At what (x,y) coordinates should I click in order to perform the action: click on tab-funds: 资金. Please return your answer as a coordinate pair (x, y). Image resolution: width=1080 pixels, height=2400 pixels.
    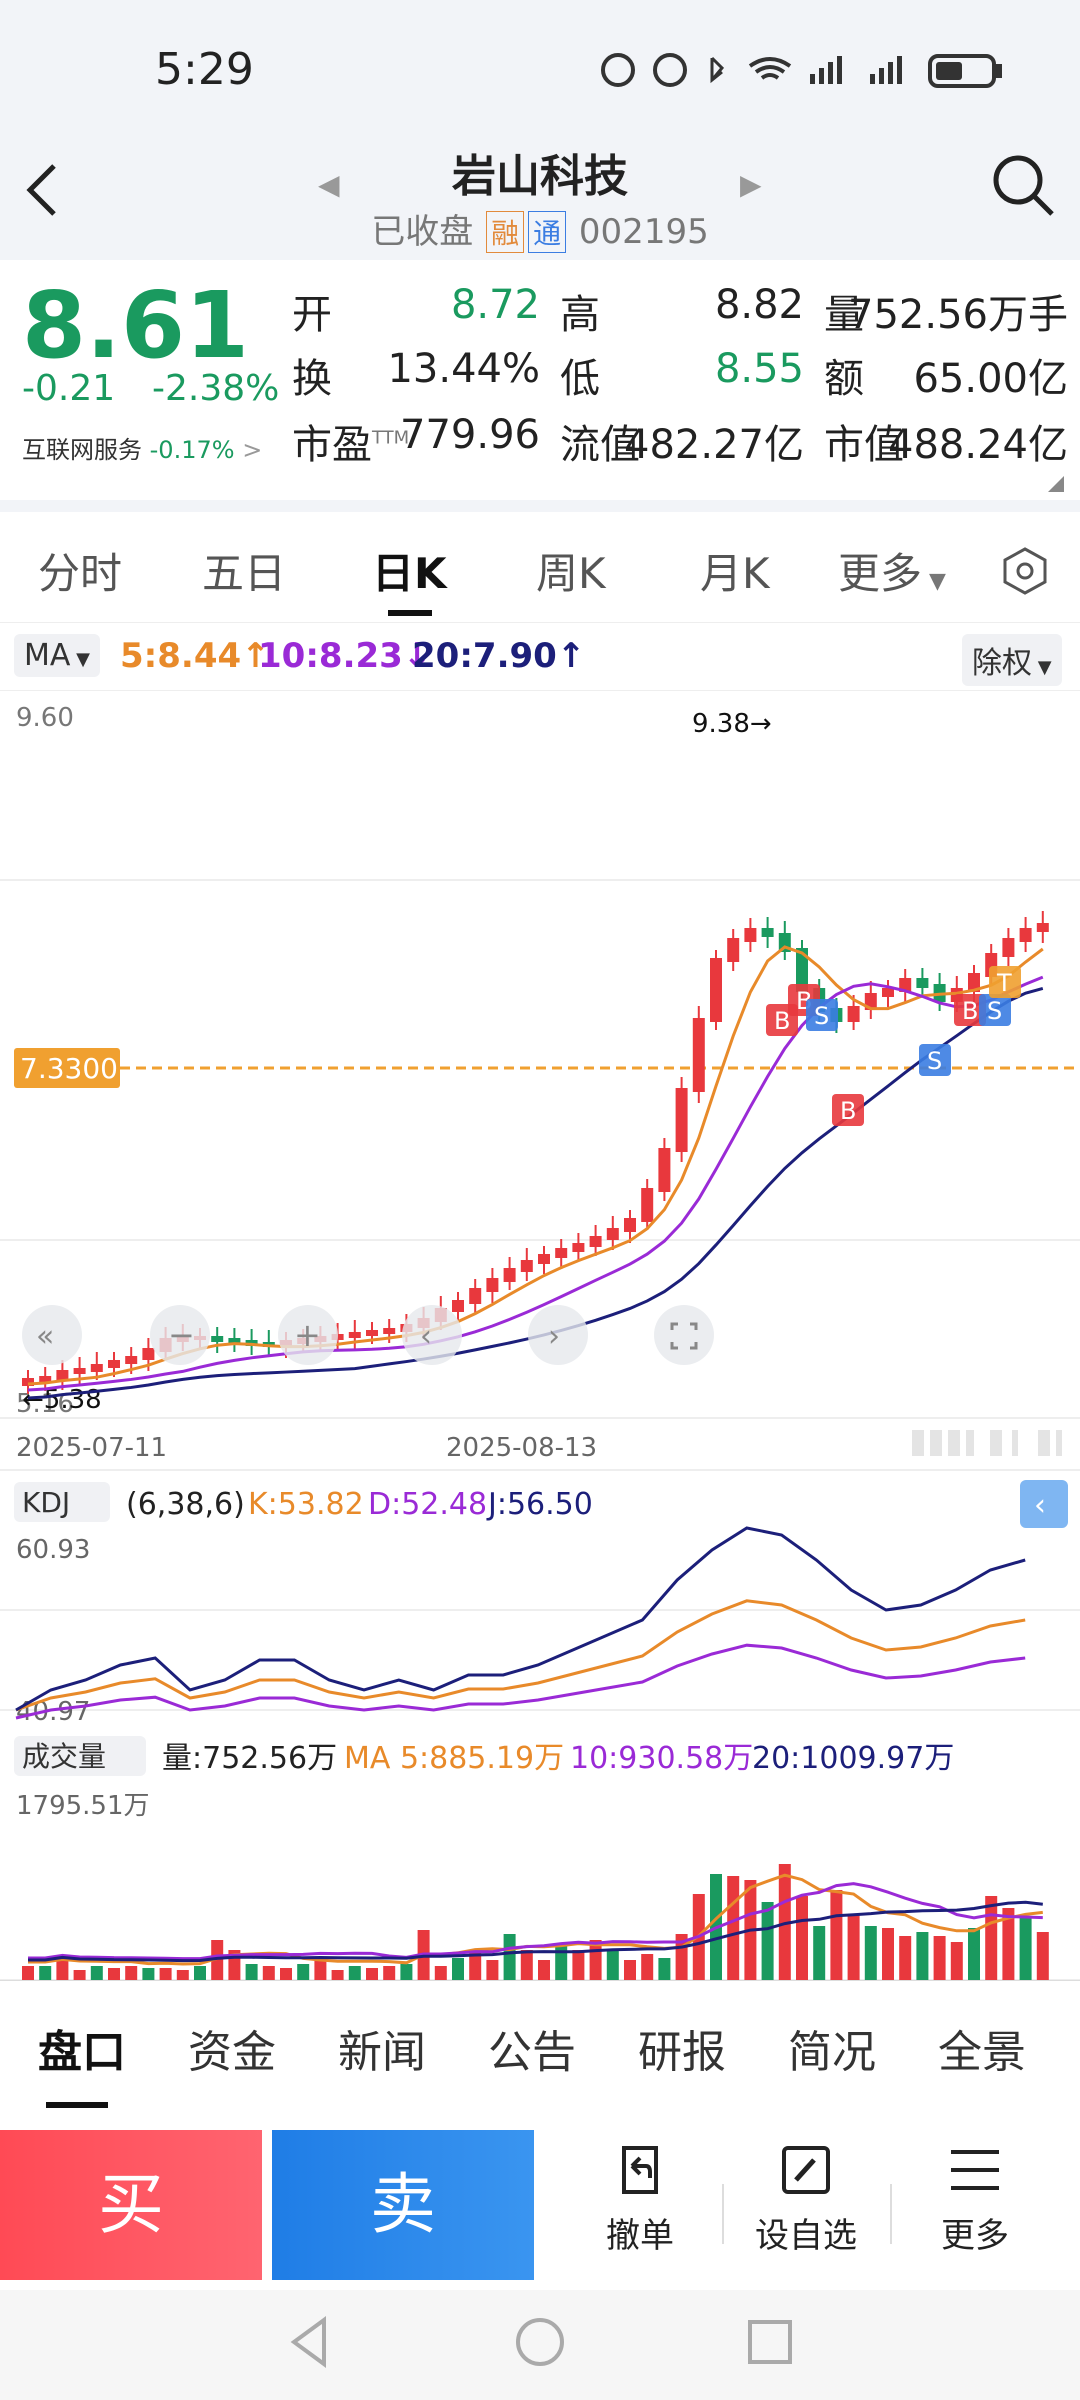
    Looking at the image, I should click on (232, 2052).